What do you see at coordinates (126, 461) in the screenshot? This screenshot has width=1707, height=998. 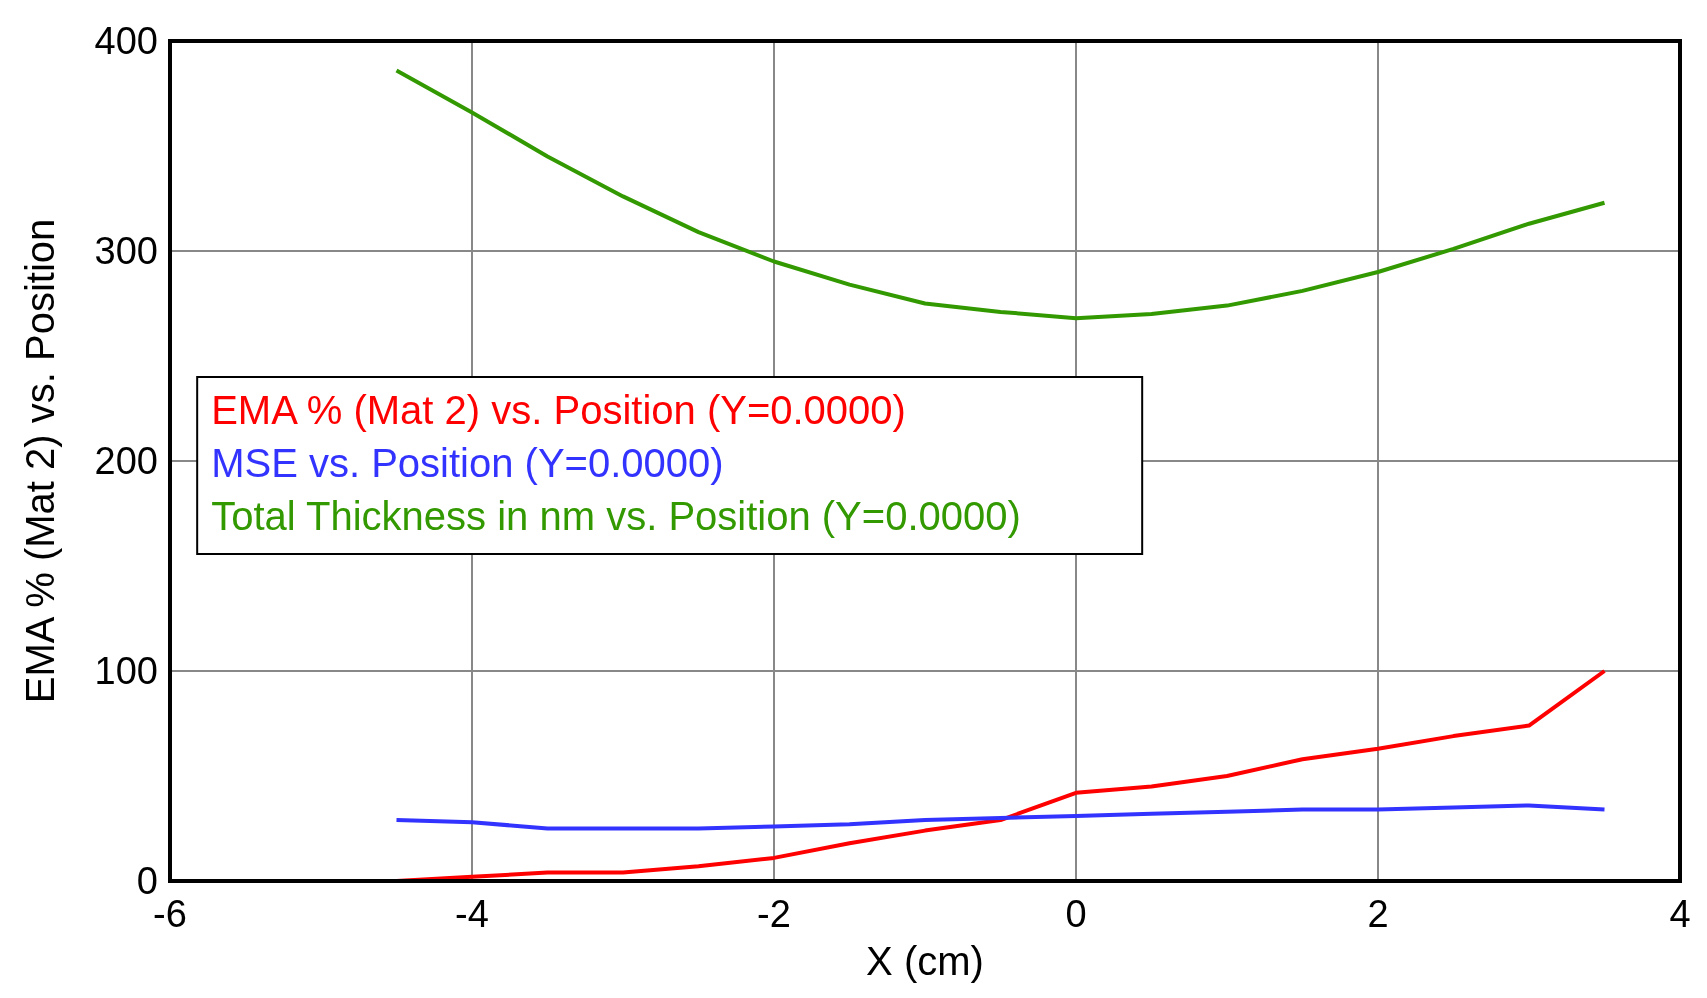 I see `y-tick-label: 200` at bounding box center [126, 461].